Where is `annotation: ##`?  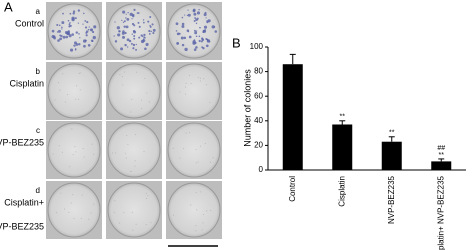
annotation: ## is located at coordinates (441, 148).